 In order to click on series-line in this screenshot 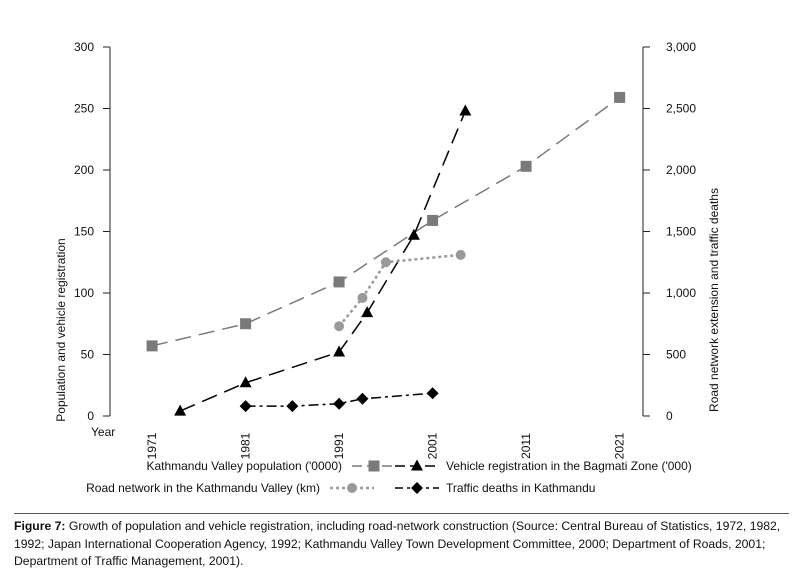, I will do `click(399, 290)`.